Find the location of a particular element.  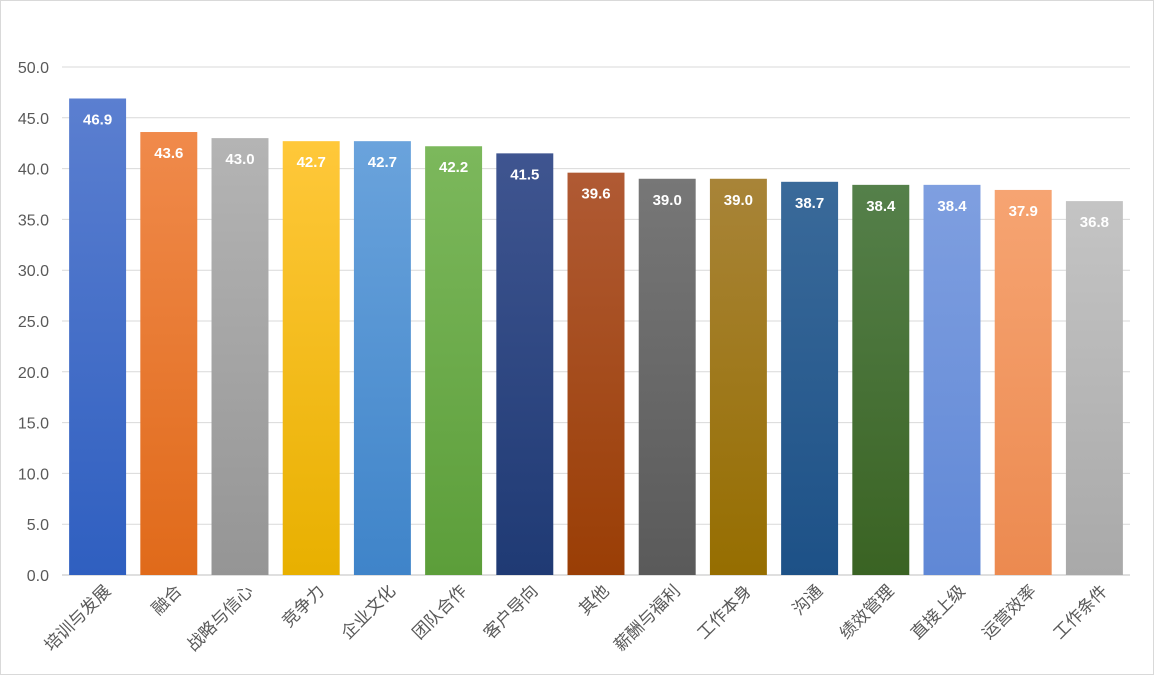

x-category-label: 运营效率 is located at coordinates (1010, 612).